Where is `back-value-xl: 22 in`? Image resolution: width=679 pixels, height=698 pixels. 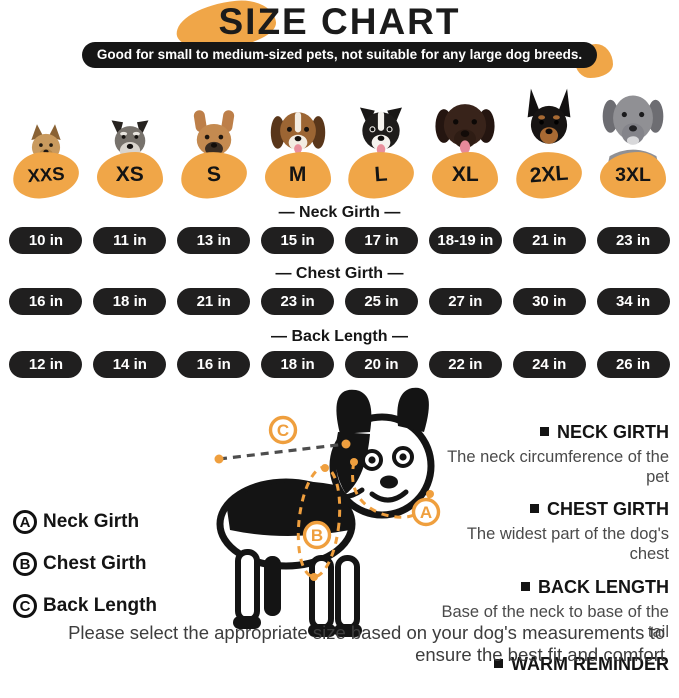 back-value-xl: 22 in is located at coordinates (465, 364).